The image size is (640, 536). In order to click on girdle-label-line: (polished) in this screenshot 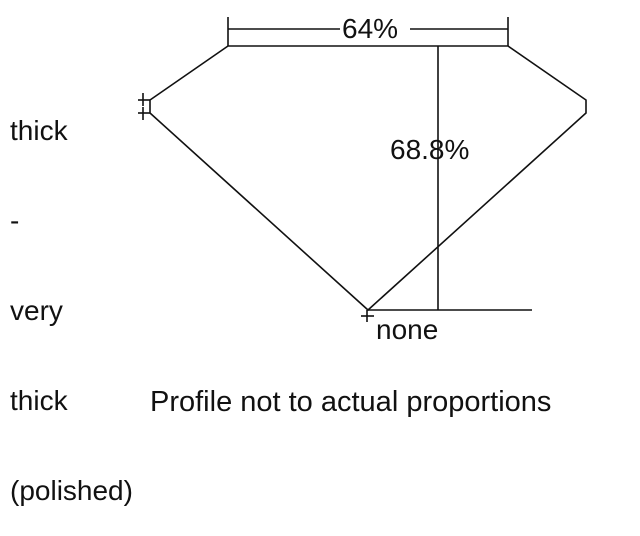, I will do `click(71, 490)`.